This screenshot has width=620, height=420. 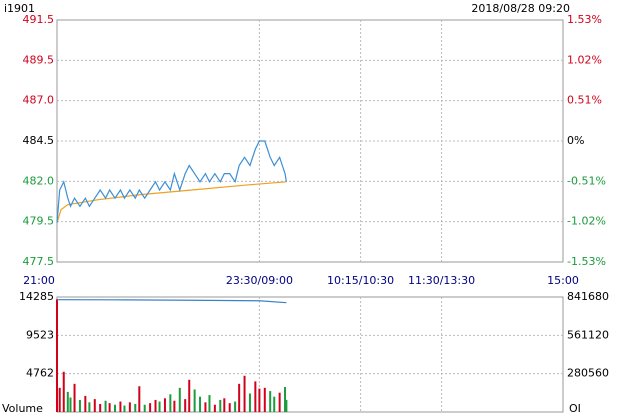 I want to click on x-tick-label: 11:30/13:30, so click(x=441, y=280).